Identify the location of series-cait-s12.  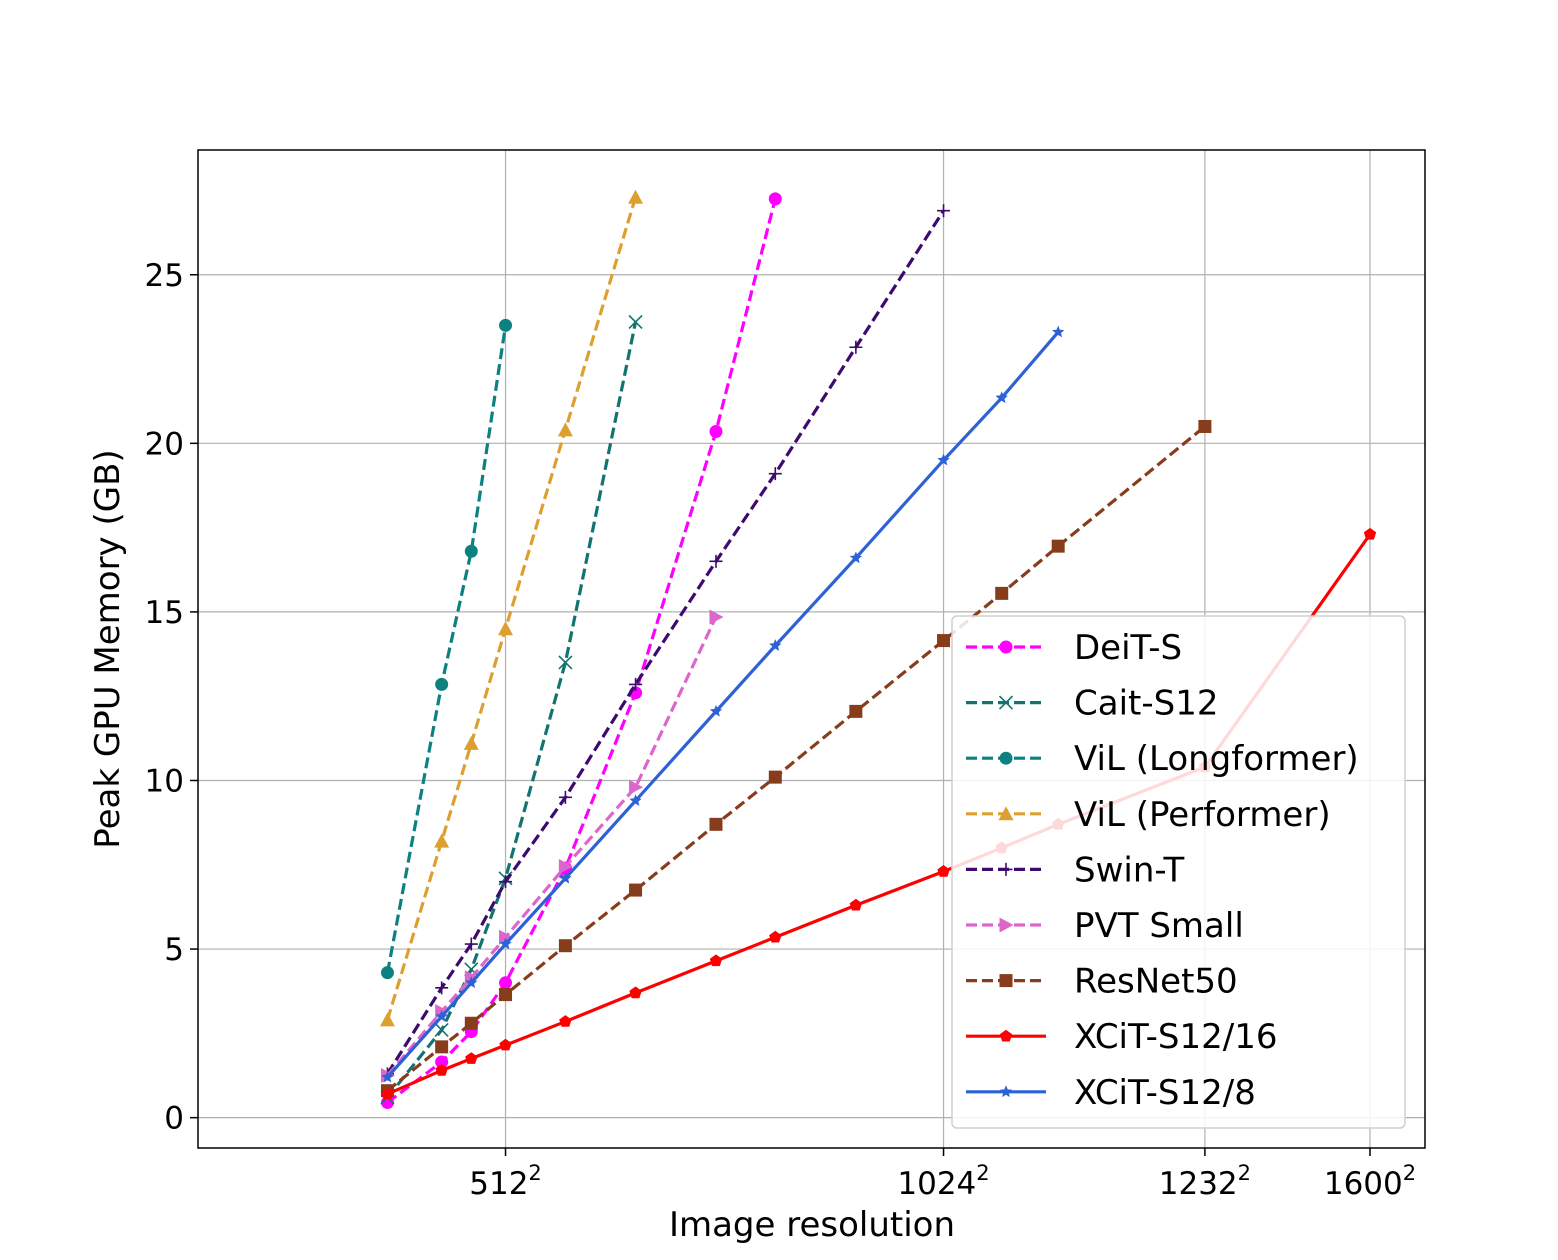
(511, 709).